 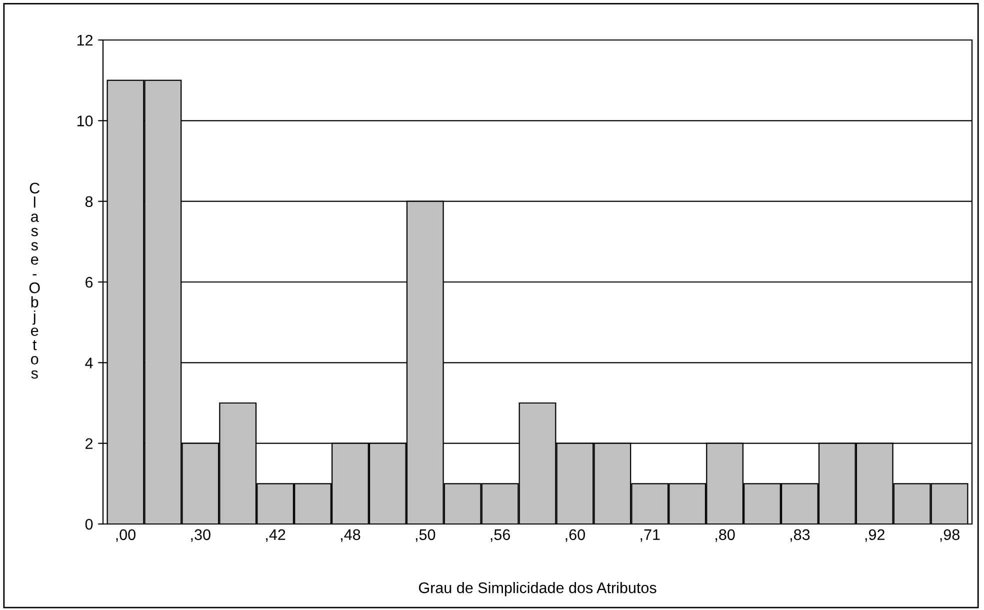 I want to click on text: Classe-Objetos, so click(x=34, y=280).